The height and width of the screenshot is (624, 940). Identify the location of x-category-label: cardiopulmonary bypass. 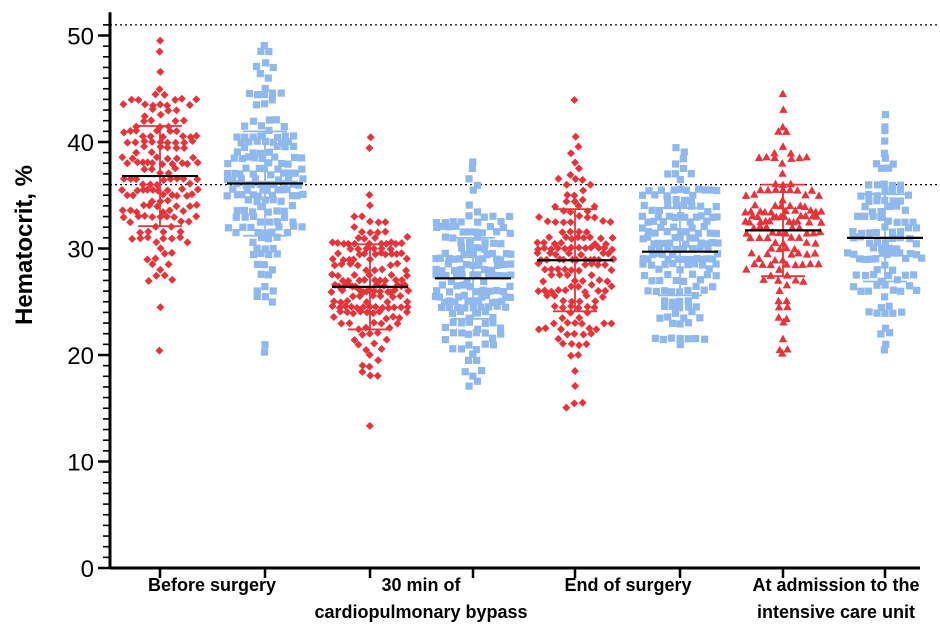
(420, 612).